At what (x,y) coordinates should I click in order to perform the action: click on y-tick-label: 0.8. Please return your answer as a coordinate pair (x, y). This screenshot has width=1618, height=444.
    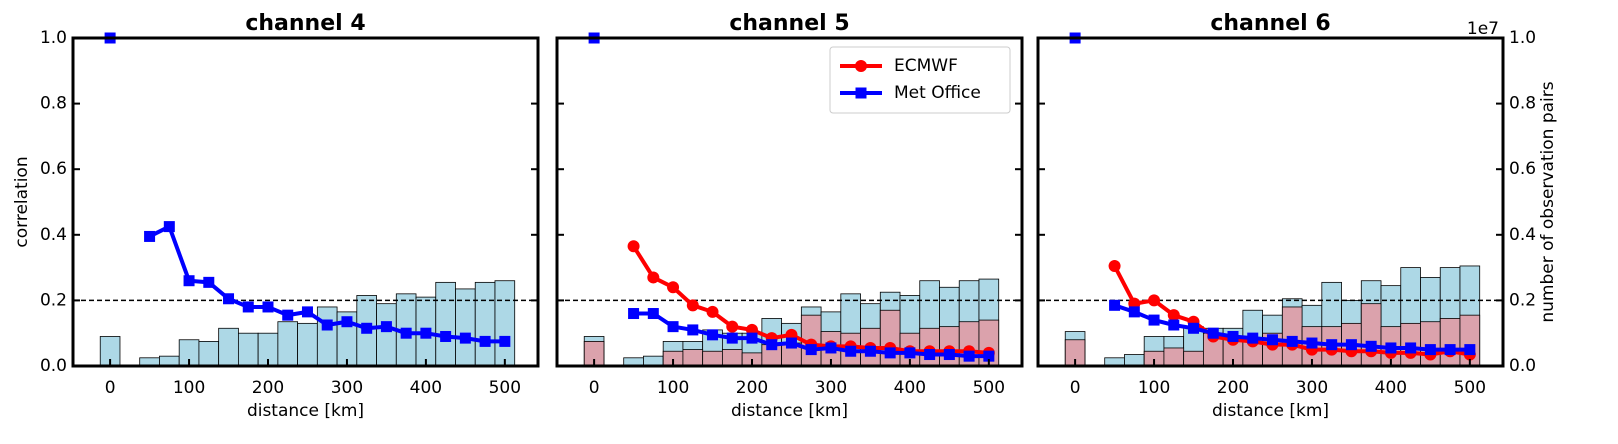
    Looking at the image, I should click on (53, 104).